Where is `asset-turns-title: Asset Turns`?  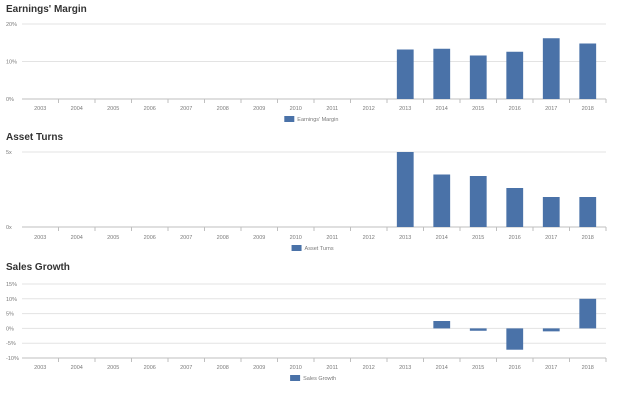 asset-turns-title: Asset Turns is located at coordinates (35, 137).